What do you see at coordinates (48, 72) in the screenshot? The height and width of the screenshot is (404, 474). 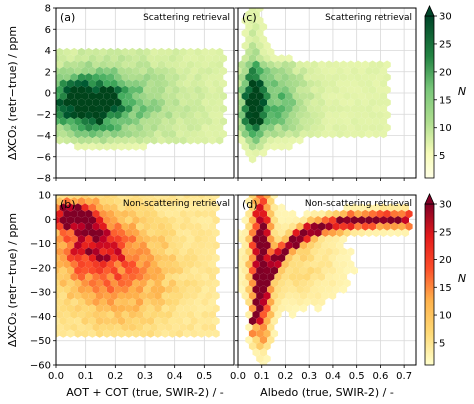 I see `y-tick-label: 2` at bounding box center [48, 72].